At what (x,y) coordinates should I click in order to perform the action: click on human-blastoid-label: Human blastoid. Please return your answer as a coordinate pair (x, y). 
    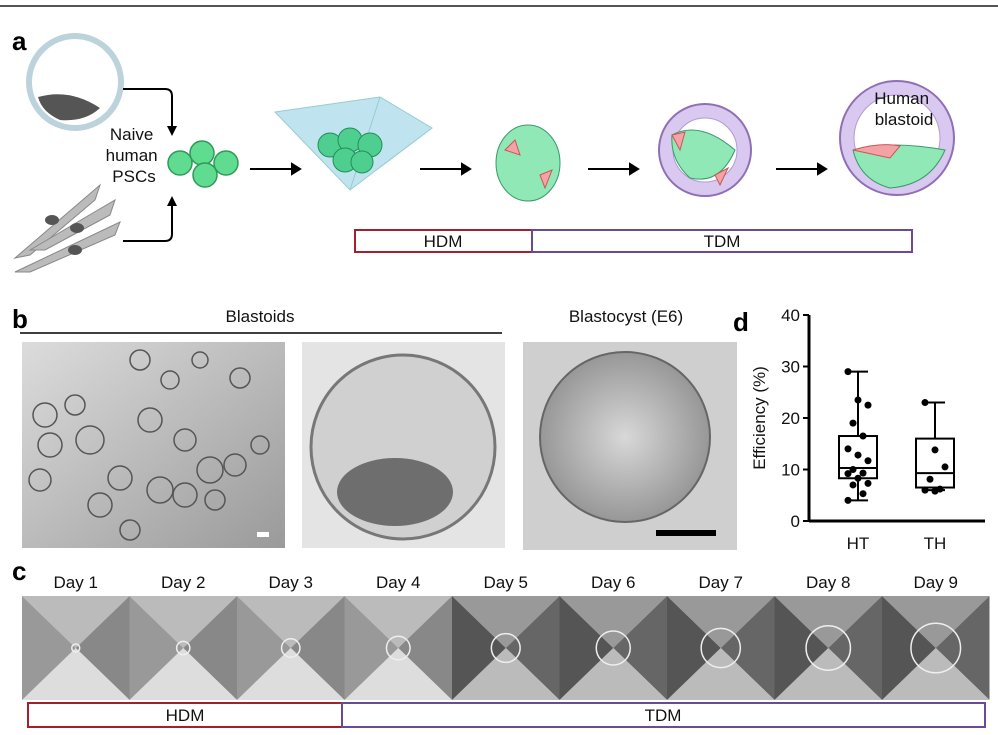
    Looking at the image, I should click on (904, 109).